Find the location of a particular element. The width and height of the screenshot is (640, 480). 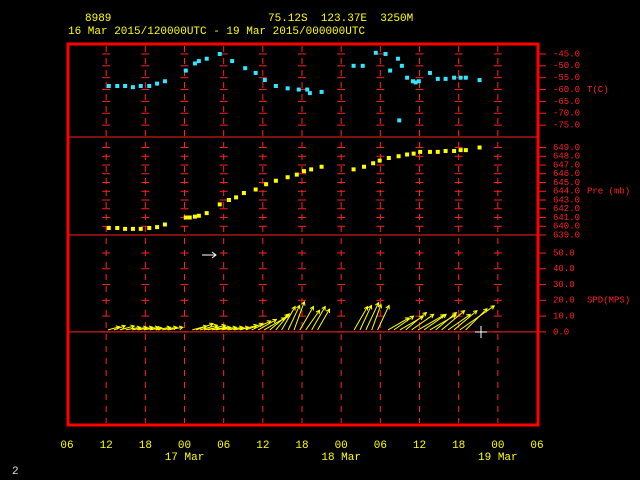

y-tick-label: 644.0 is located at coordinates (566, 192).